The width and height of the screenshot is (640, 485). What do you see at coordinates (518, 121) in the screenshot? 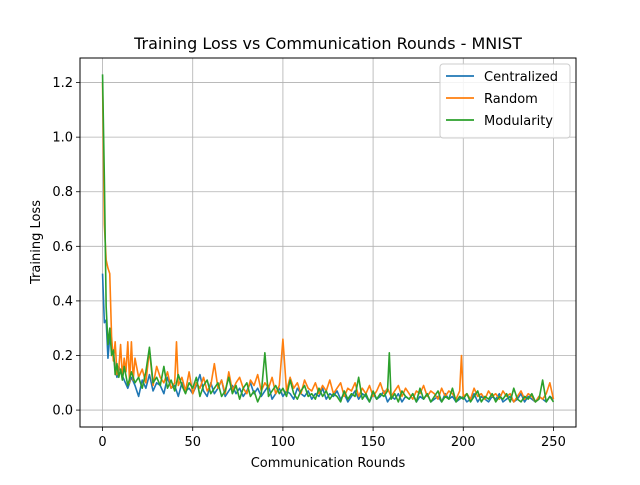
I see `legend-label-modularity: Modularity` at bounding box center [518, 121].